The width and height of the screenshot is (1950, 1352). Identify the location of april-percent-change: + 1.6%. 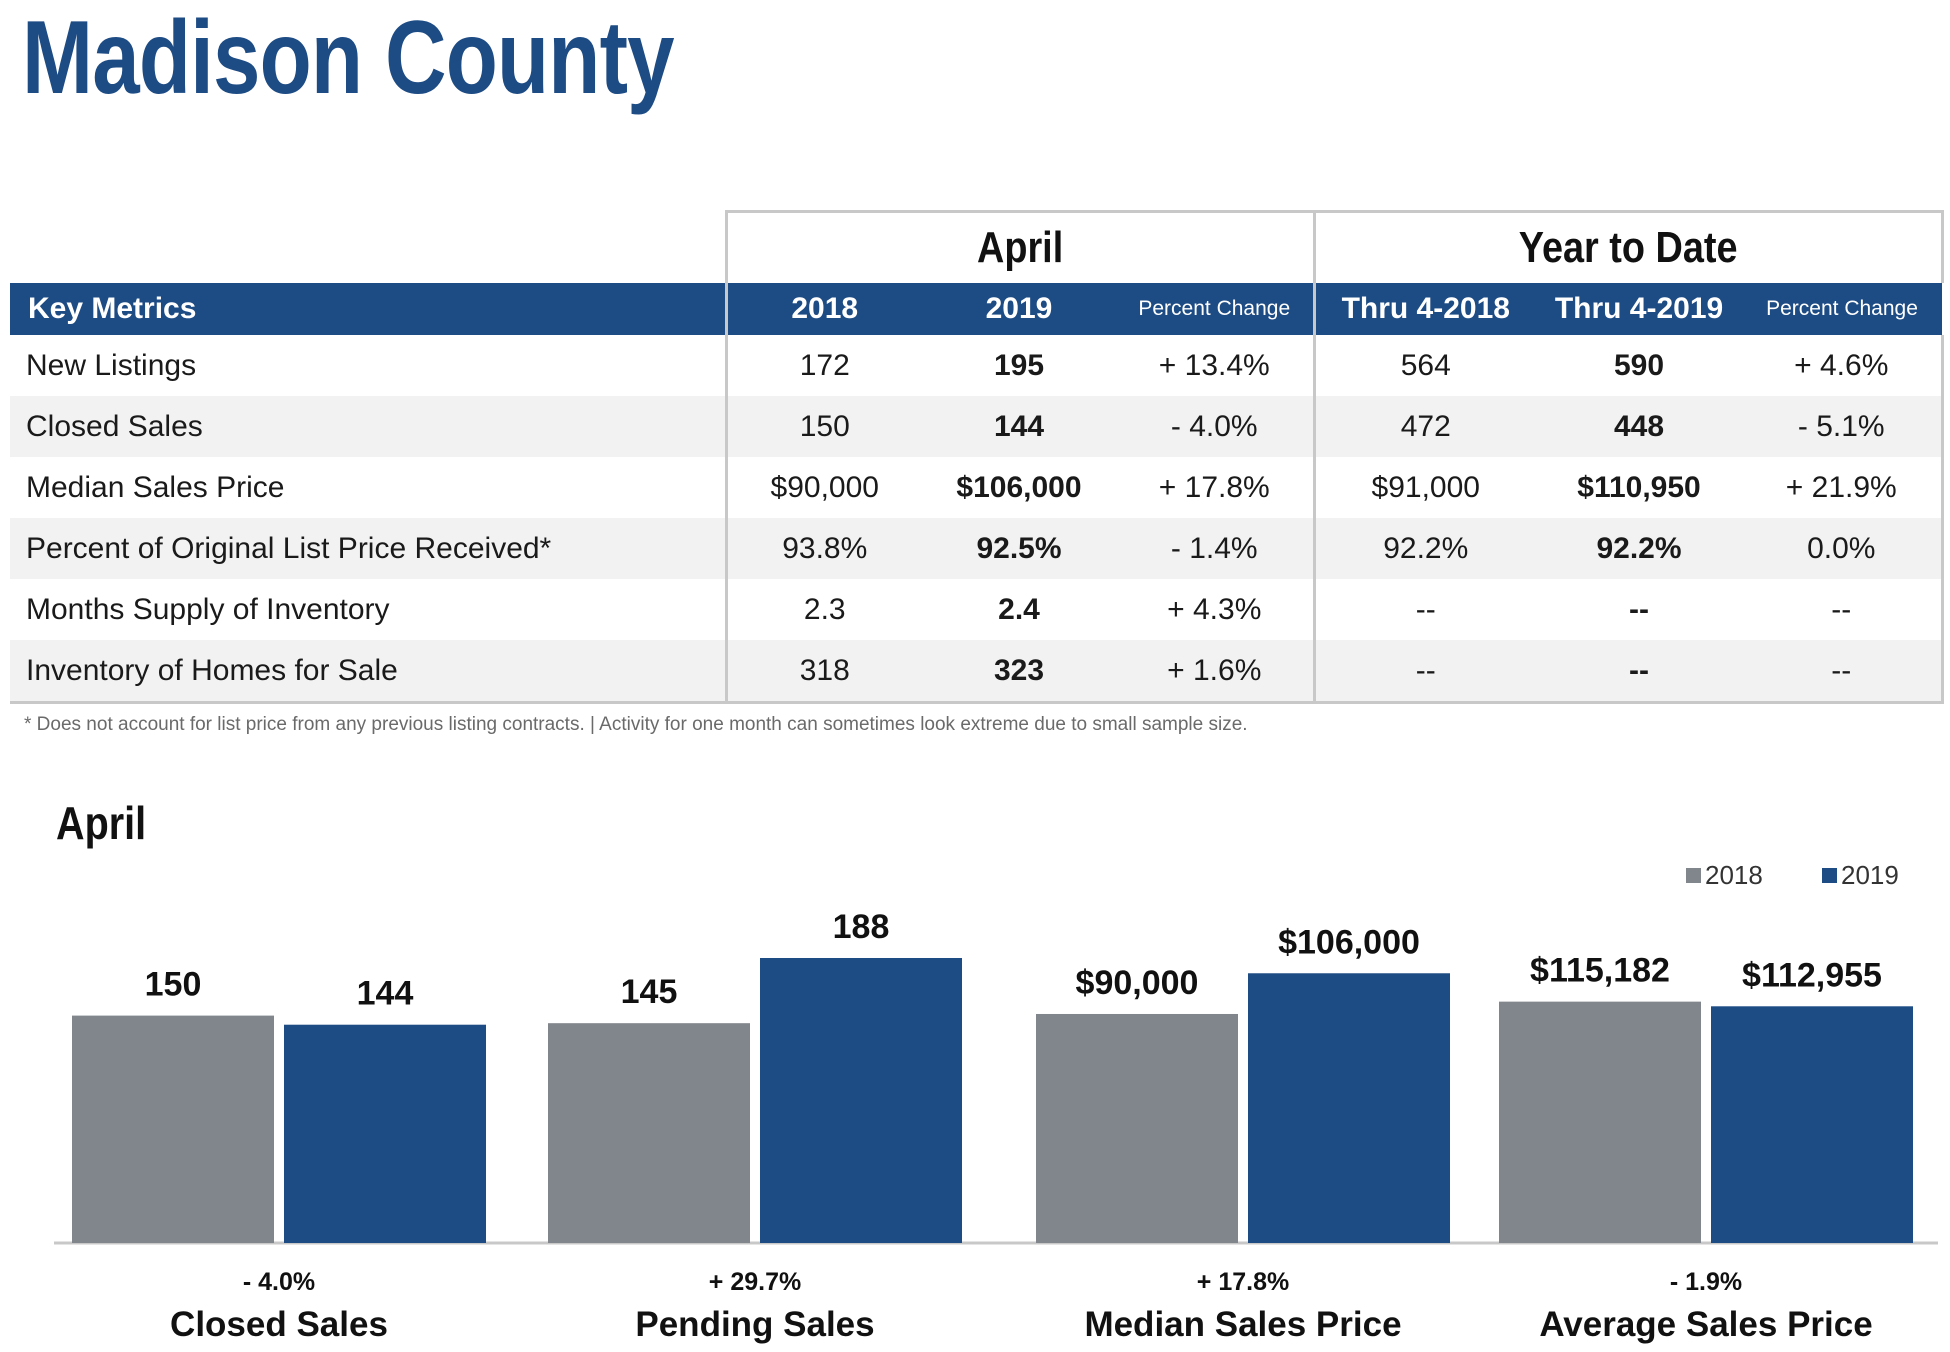
(1215, 672).